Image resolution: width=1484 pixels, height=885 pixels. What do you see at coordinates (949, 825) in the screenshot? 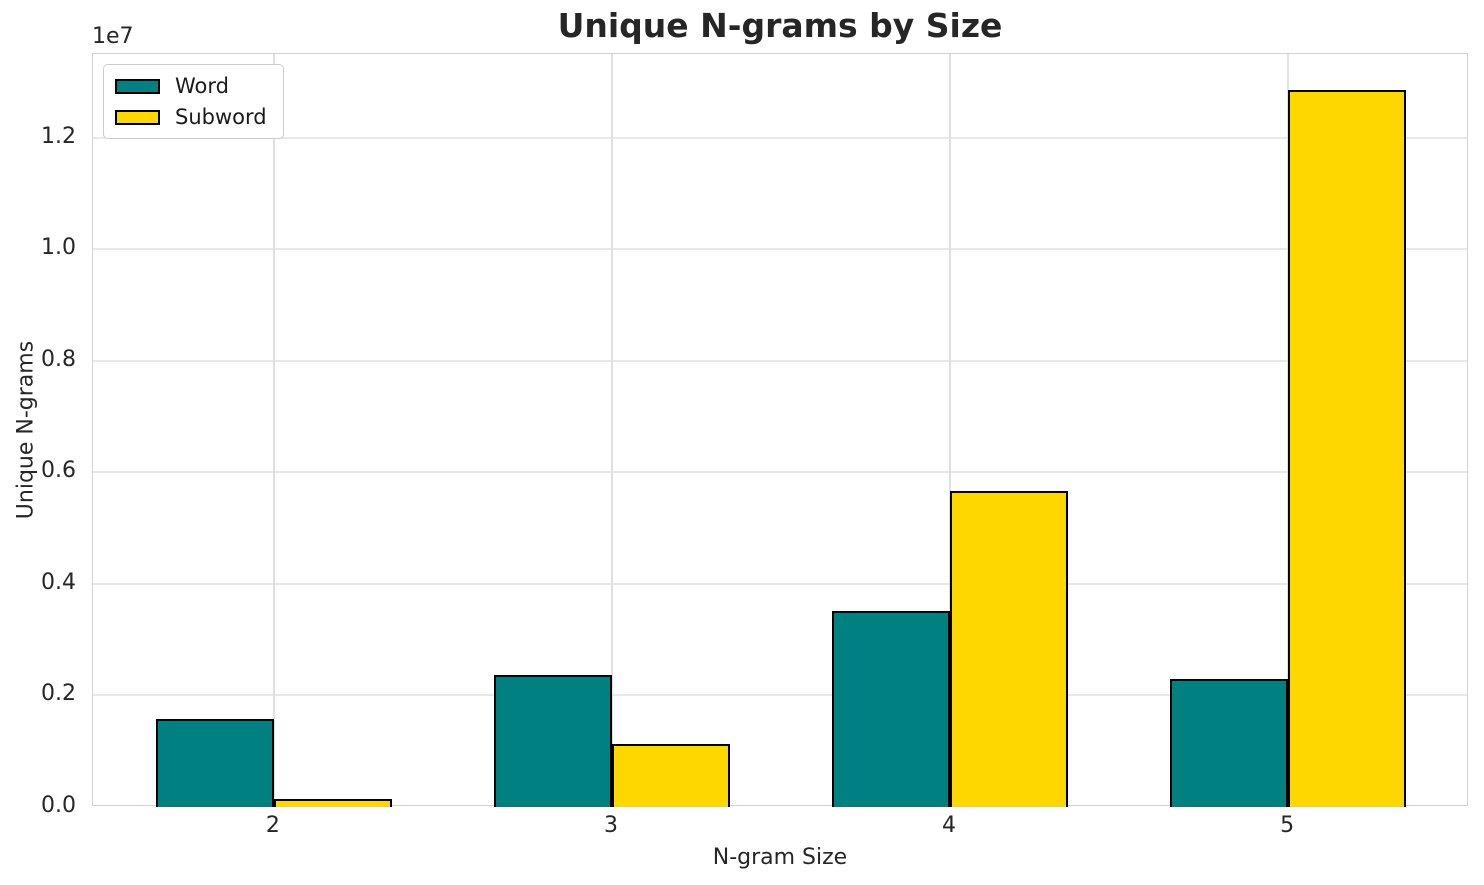
I see `x-tick-label: 4` at bounding box center [949, 825].